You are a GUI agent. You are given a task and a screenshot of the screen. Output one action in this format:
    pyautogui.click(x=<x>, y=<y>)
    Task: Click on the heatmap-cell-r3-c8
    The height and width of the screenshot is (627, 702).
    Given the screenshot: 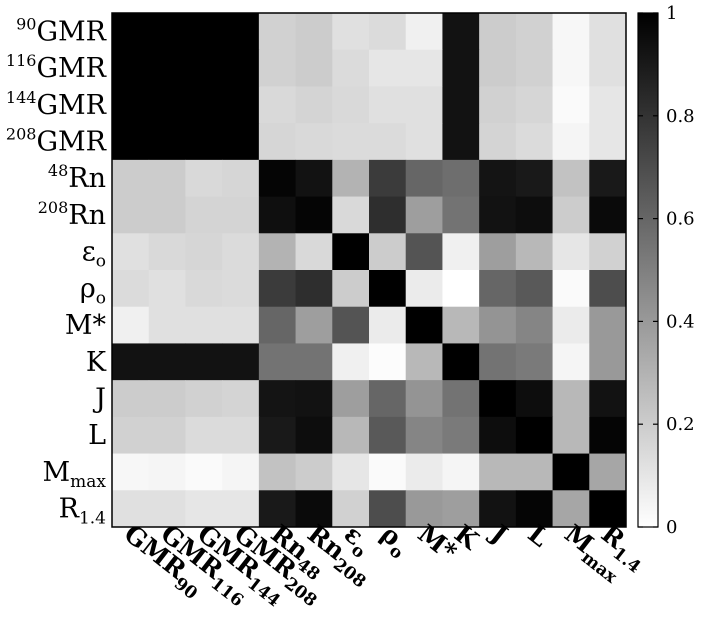 What is the action you would take?
    pyautogui.click(x=424, y=142)
    